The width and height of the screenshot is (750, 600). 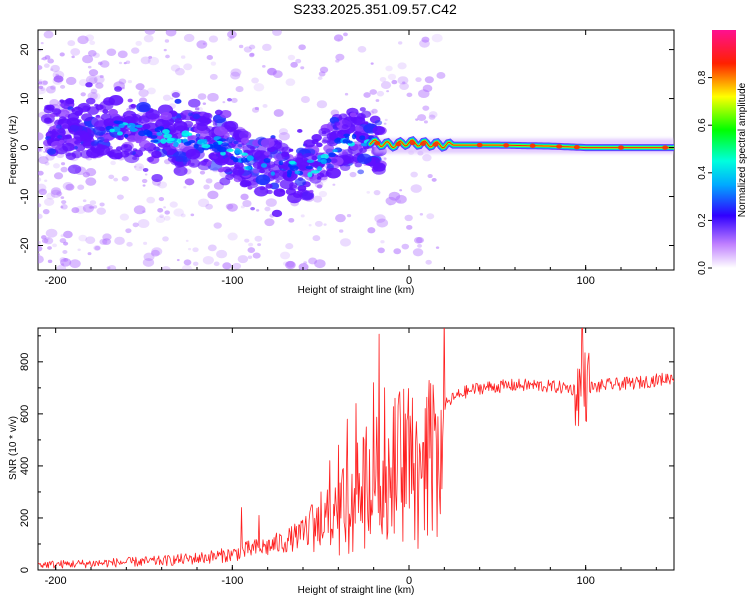 What do you see at coordinates (702, 77) in the screenshot?
I see `colorbar-tick-label: 0.8` at bounding box center [702, 77].